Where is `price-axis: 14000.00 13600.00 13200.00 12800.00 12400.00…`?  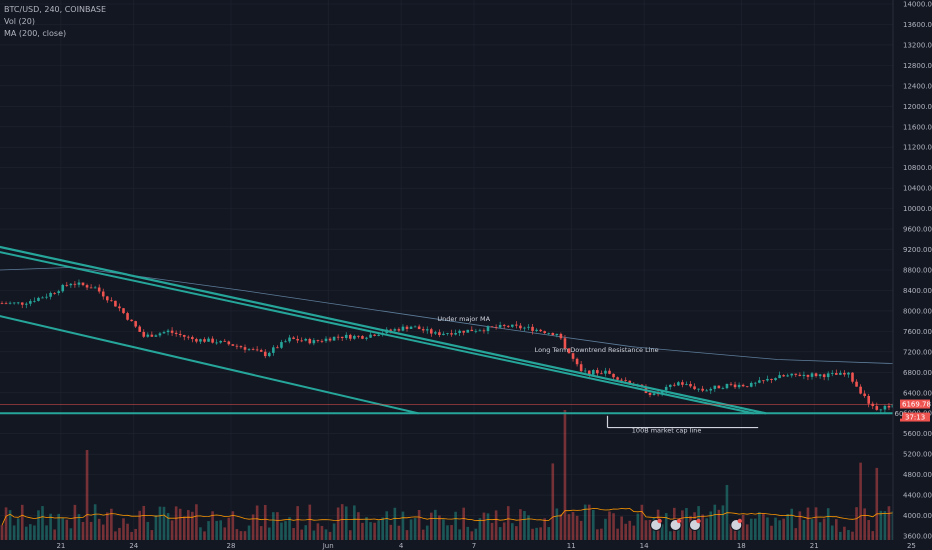
price-axis: 14000.00 13600.00 13200.00 12800.00 12400.00… is located at coordinates (912, 275).